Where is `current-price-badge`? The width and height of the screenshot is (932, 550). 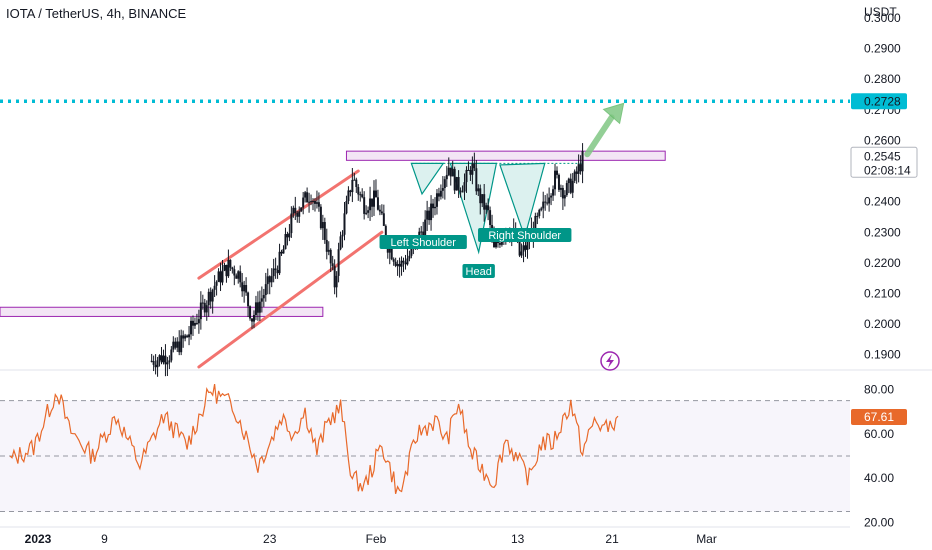 current-price-badge is located at coordinates (884, 162).